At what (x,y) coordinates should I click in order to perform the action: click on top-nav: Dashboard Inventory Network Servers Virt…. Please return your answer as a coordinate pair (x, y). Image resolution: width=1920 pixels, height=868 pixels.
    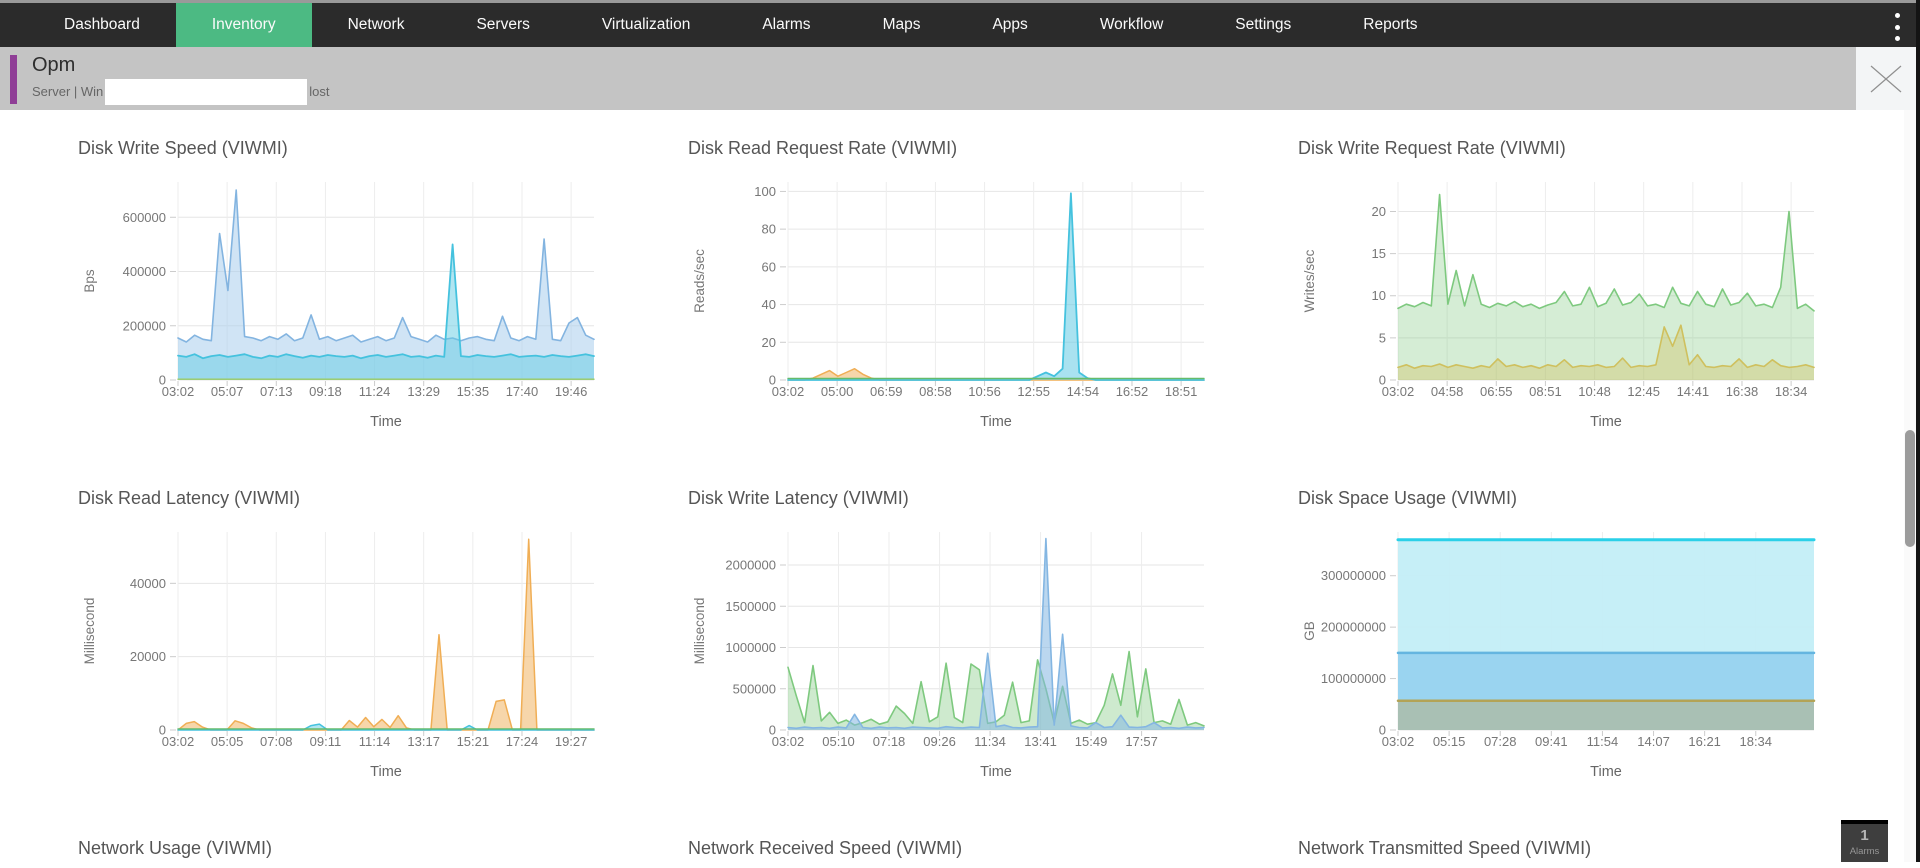
    Looking at the image, I should click on (960, 23).